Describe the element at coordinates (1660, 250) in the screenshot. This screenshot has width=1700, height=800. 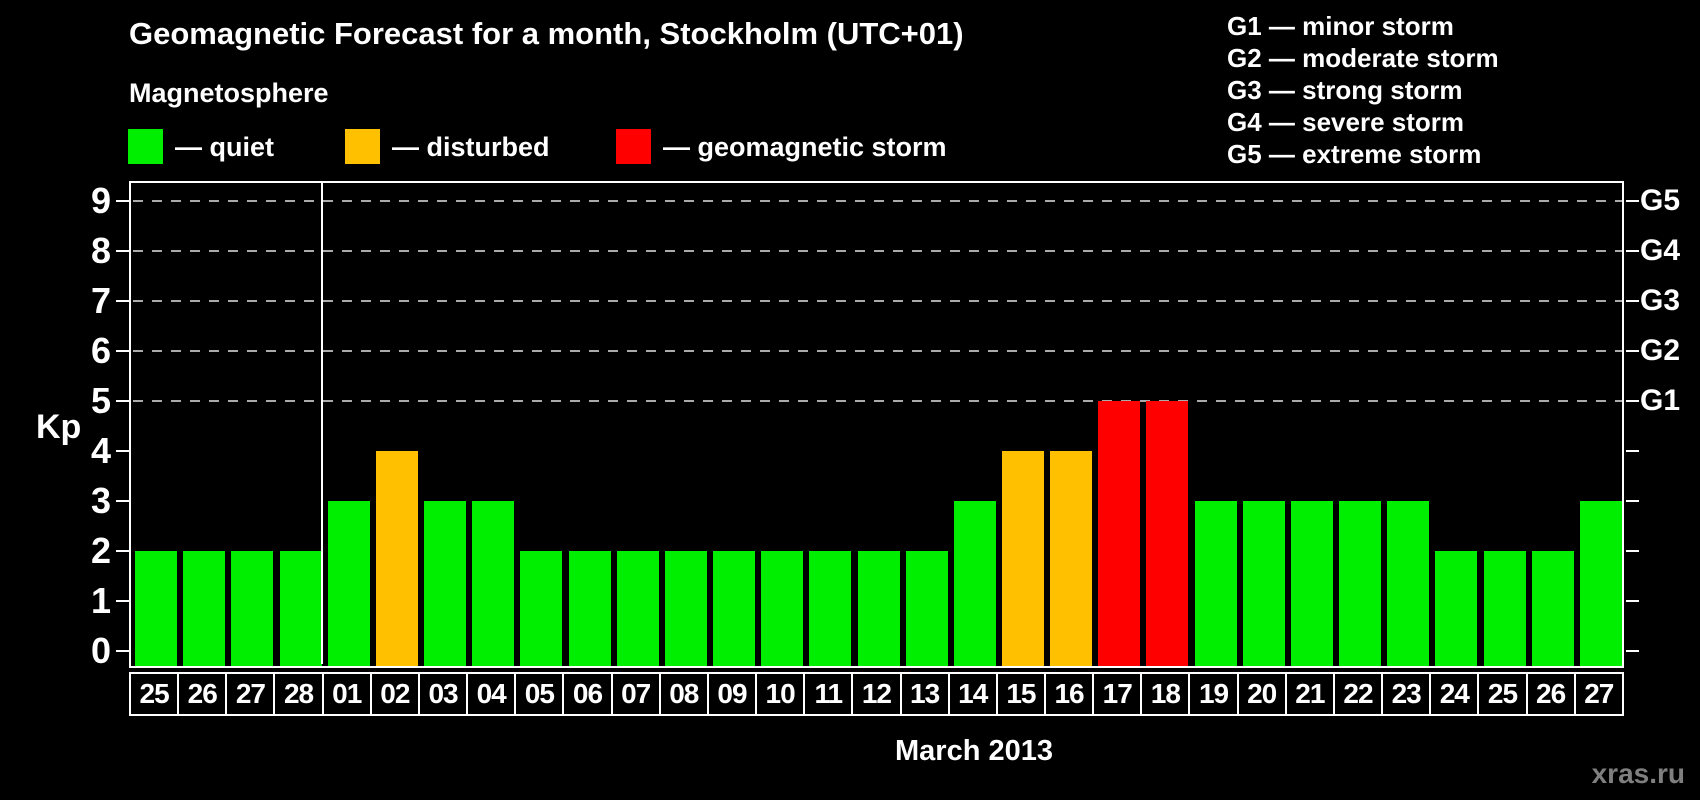
I see `right-axis-label-g4: G4` at that location.